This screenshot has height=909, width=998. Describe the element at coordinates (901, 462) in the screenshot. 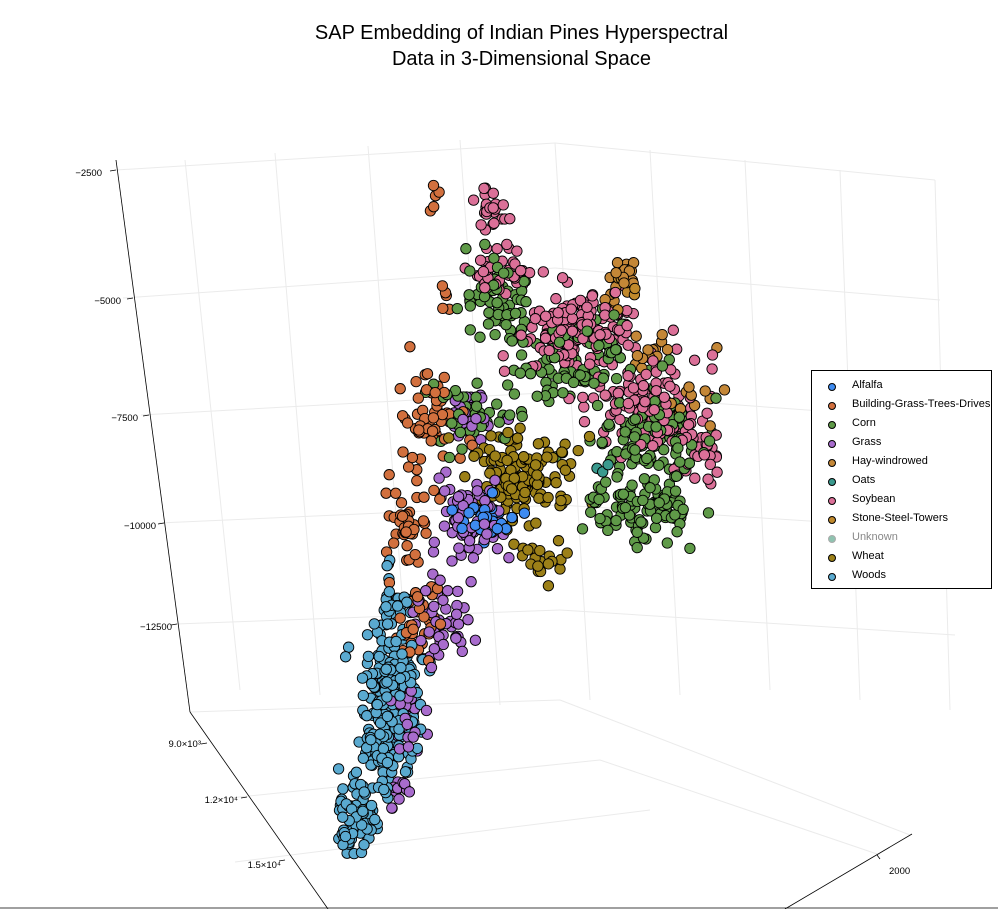

I see `legend-item: Hay-windrowed` at that location.